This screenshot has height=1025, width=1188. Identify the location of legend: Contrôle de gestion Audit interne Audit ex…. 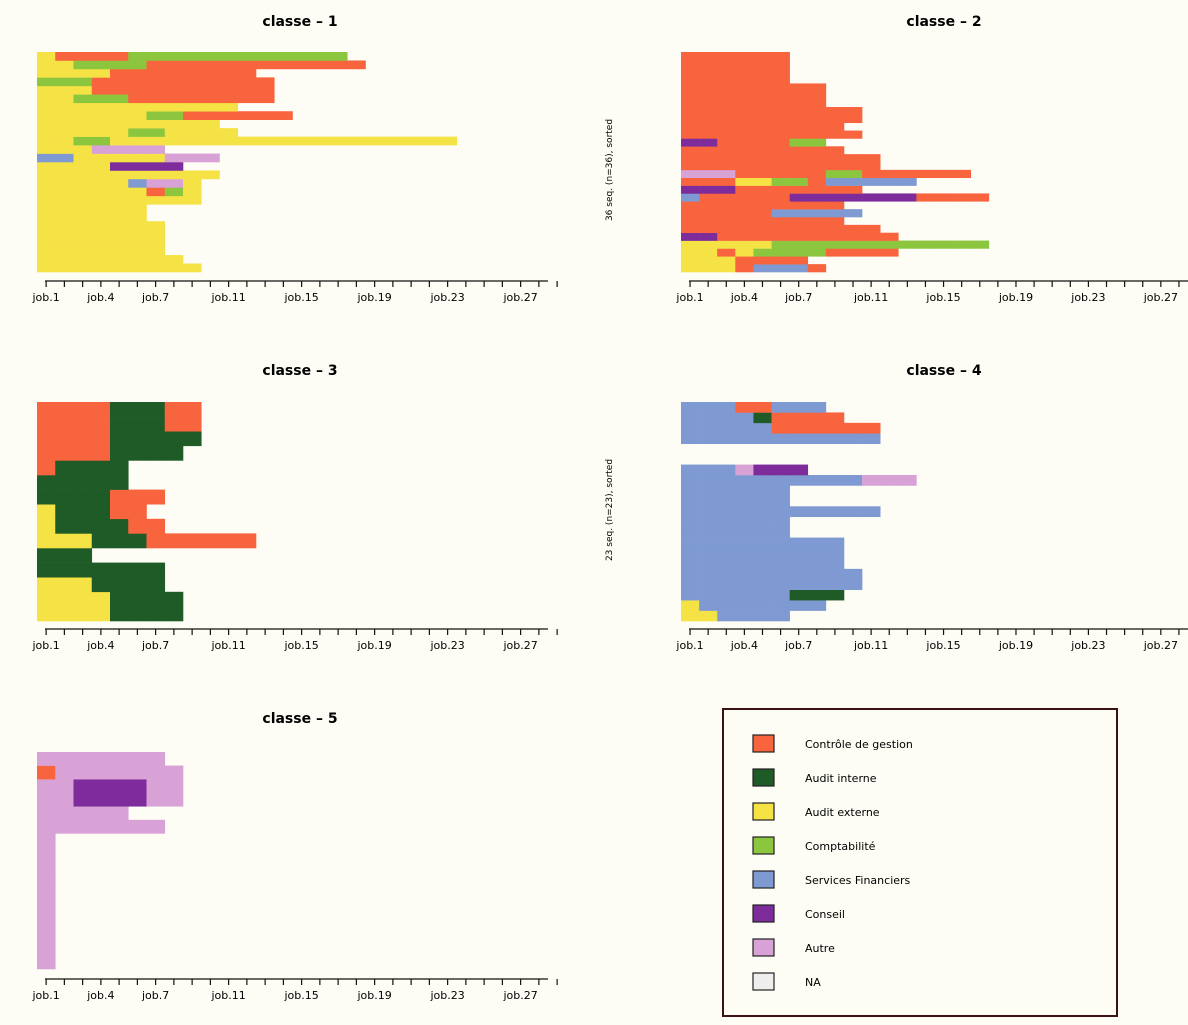
(920, 862).